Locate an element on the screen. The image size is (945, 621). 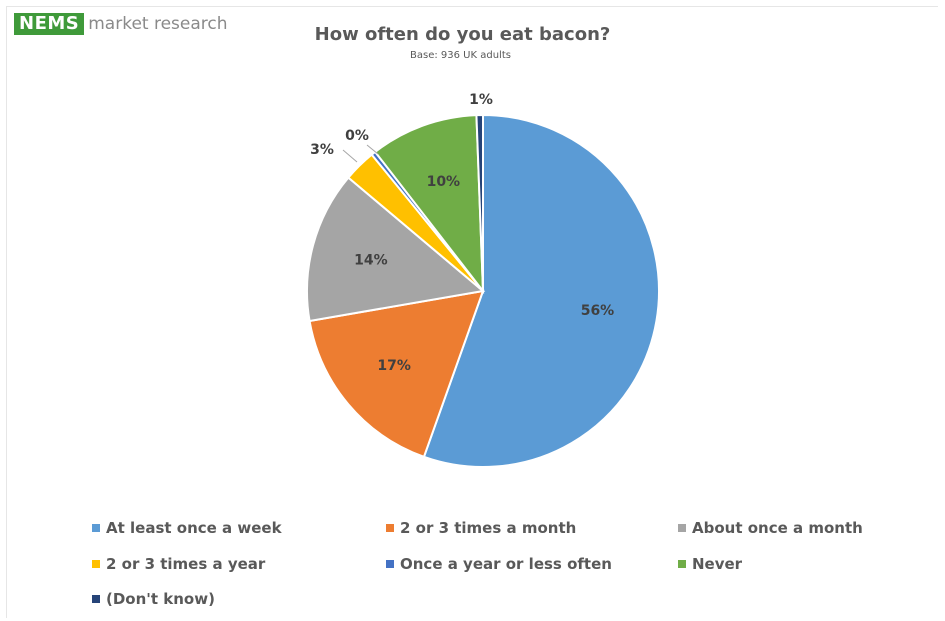
nems-logo: NEMS market research is located at coordinates (121, 24).